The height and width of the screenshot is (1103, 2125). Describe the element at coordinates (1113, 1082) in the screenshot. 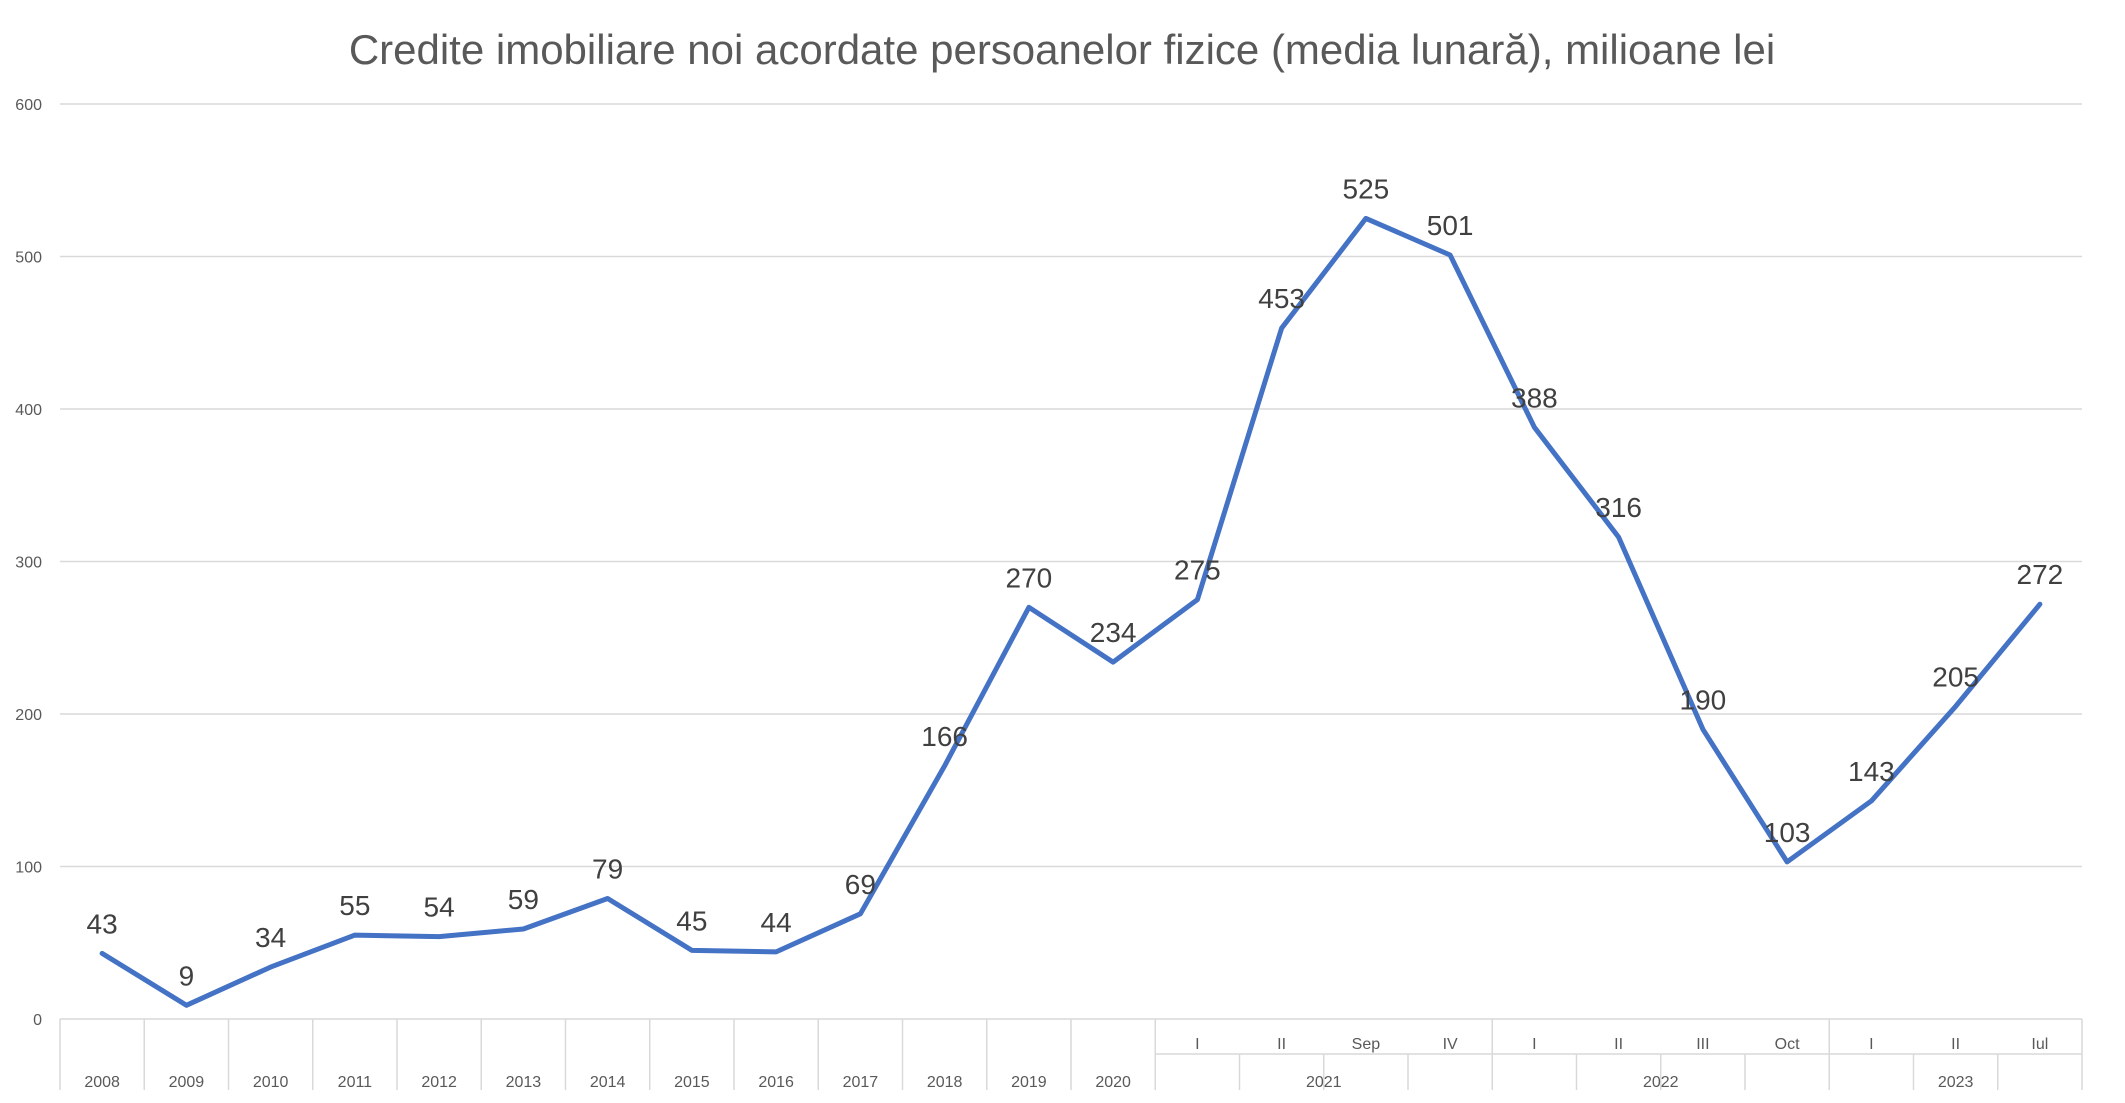

I see `x-tick-label: 2020` at that location.